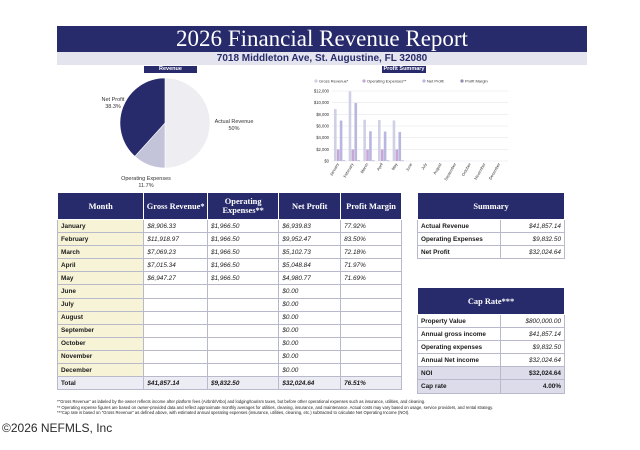 The height and width of the screenshot is (450, 640). Describe the element at coordinates (532, 347) in the screenshot. I see `cap-rate-value: $9,832.50` at that location.